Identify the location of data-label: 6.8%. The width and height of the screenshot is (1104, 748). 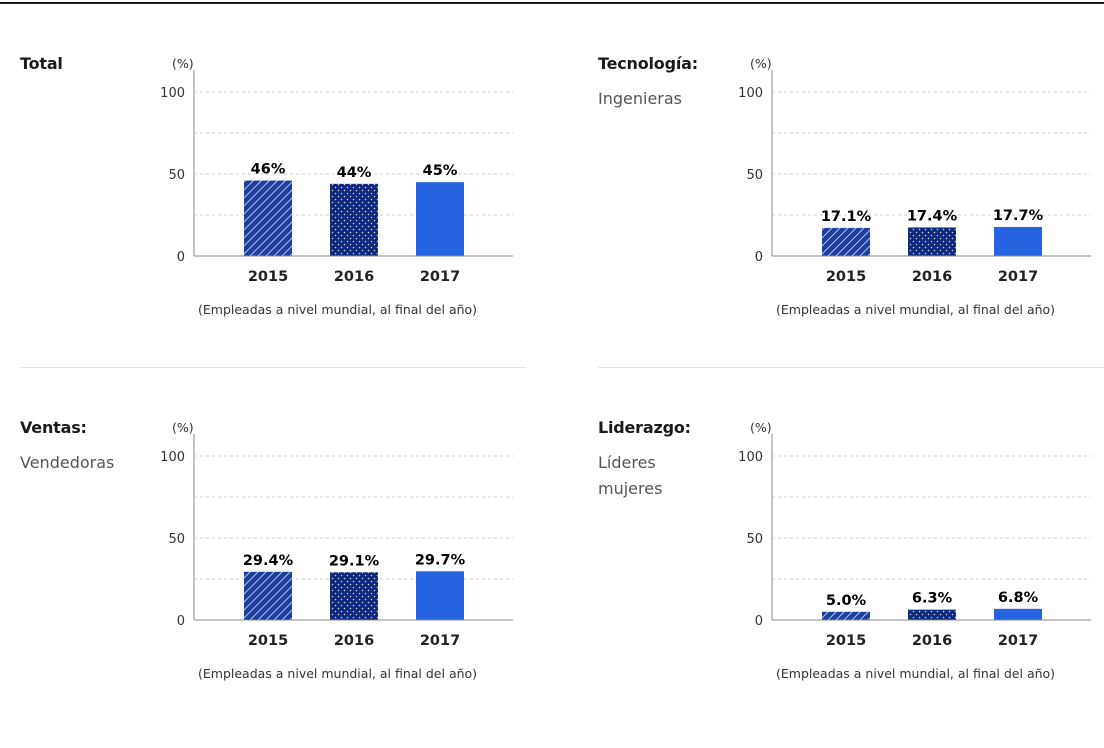
(1018, 598).